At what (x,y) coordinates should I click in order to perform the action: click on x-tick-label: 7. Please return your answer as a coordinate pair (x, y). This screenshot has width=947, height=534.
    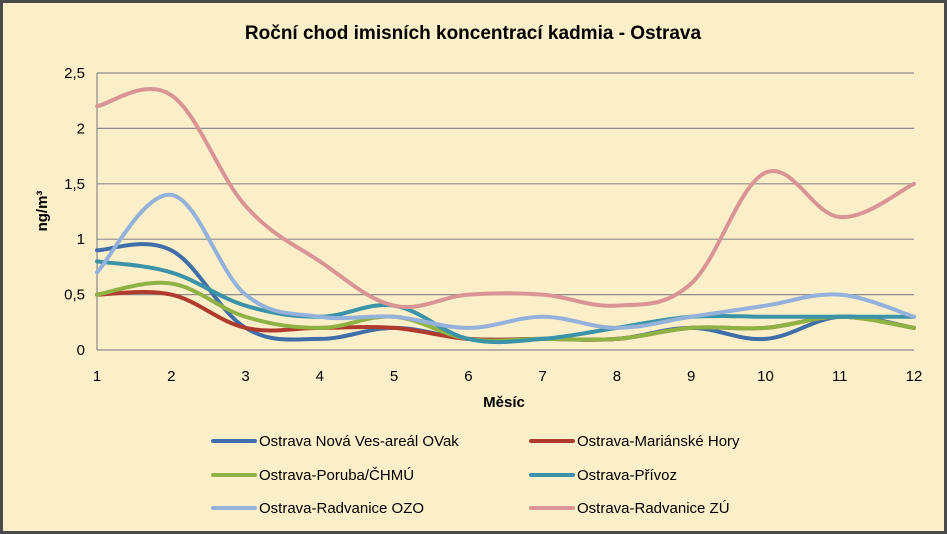
    Looking at the image, I should click on (542, 376).